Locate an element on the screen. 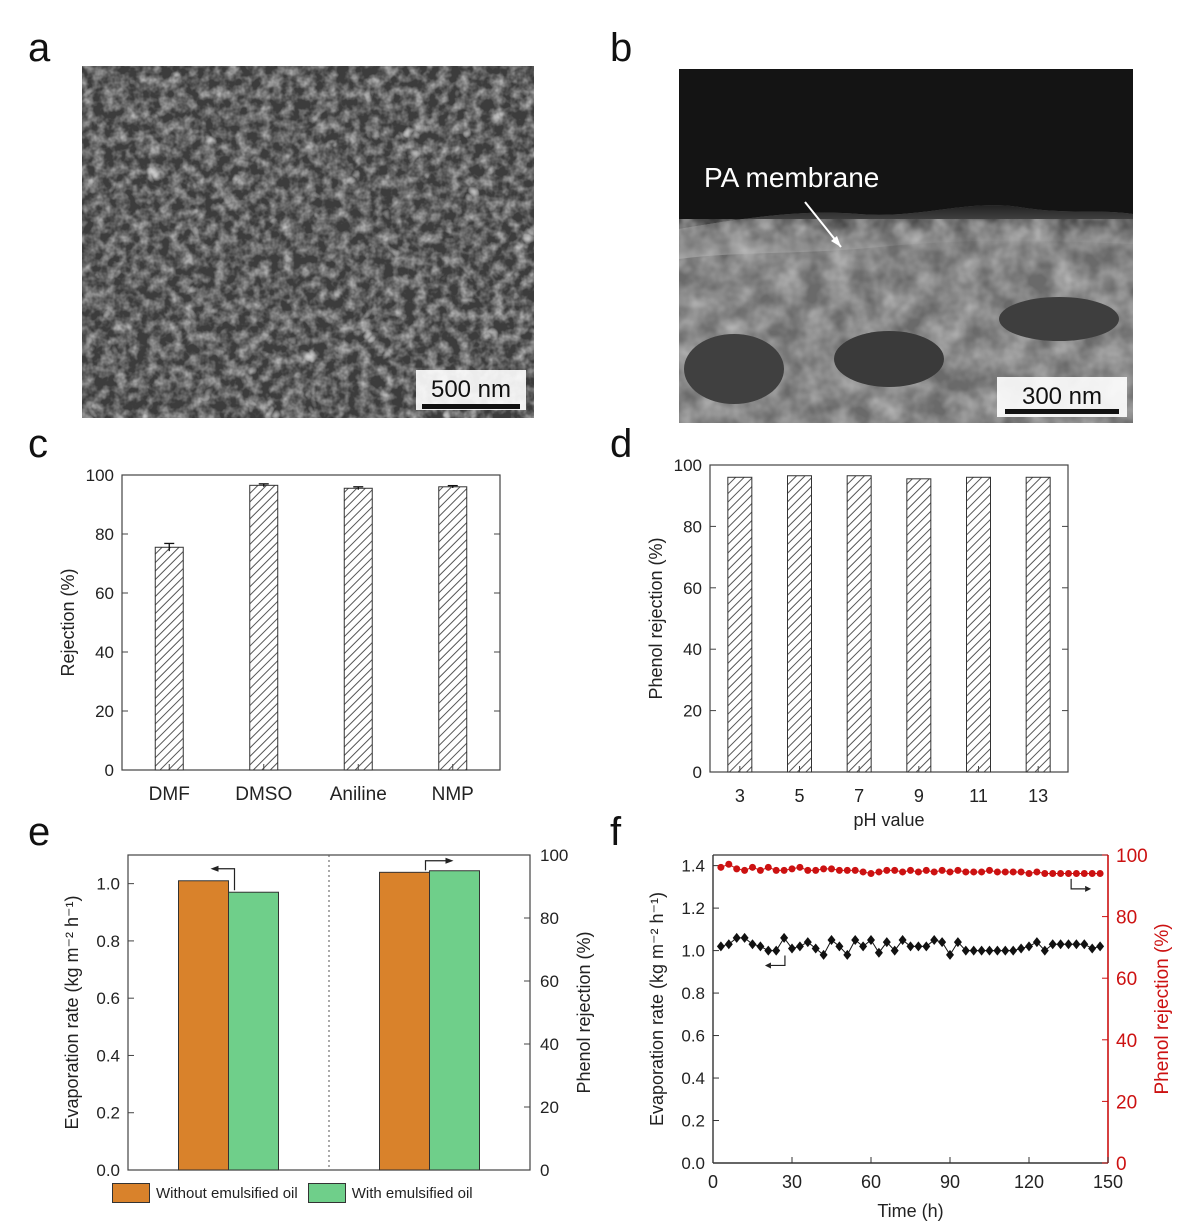  ytick-label-d-0: 0 is located at coordinates (697, 772).